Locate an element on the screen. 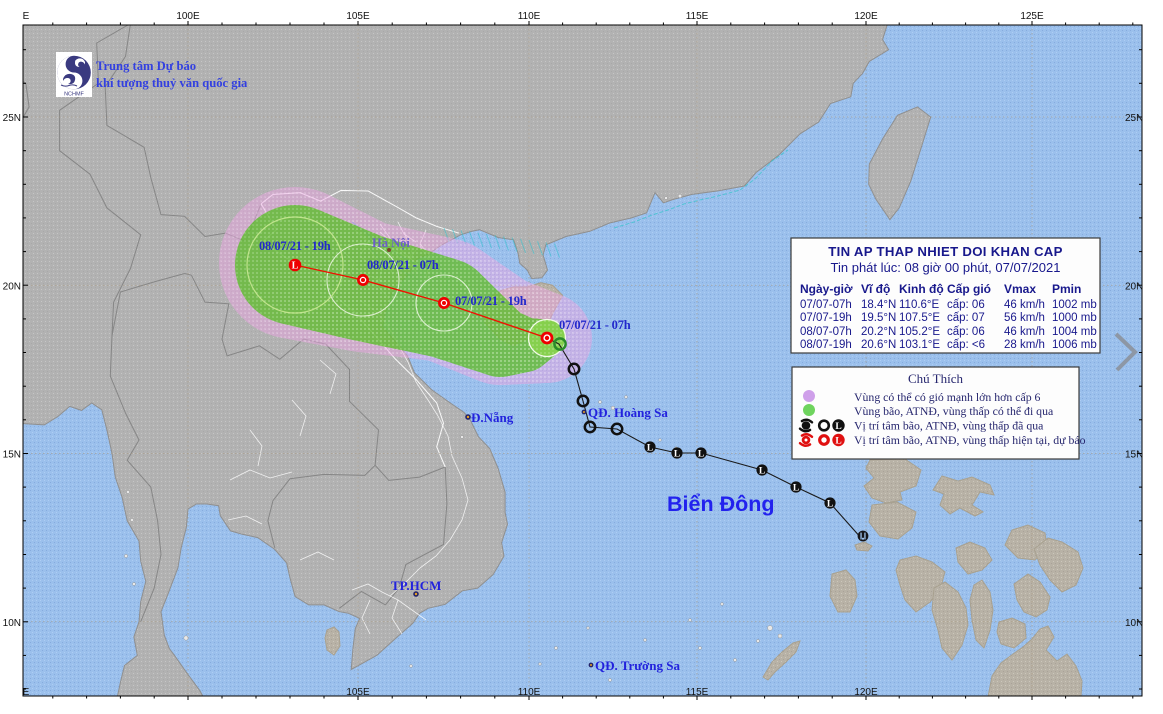 Image resolution: width=1163 pixels, height=714 pixels. svg-text: 20.2°N is located at coordinates (878, 332).